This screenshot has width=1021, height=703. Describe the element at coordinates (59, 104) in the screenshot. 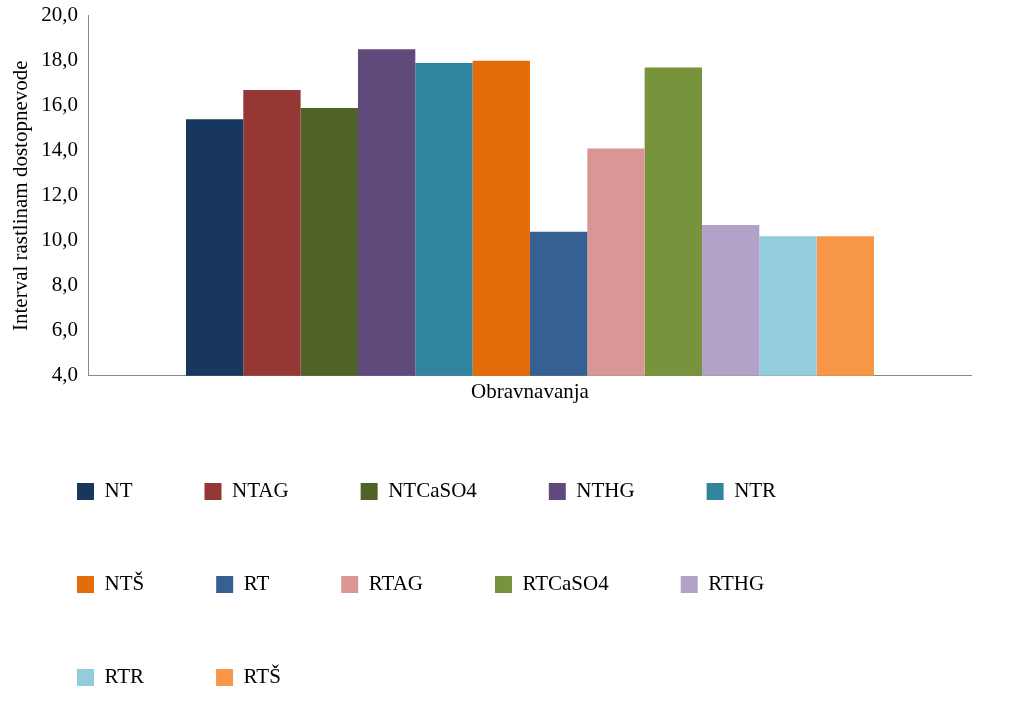

I see `y-tick-label: 16,0` at that location.